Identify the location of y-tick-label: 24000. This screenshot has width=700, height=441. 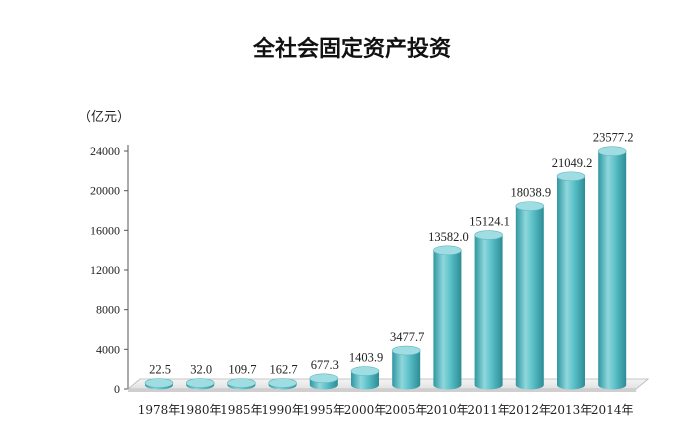
(105, 151).